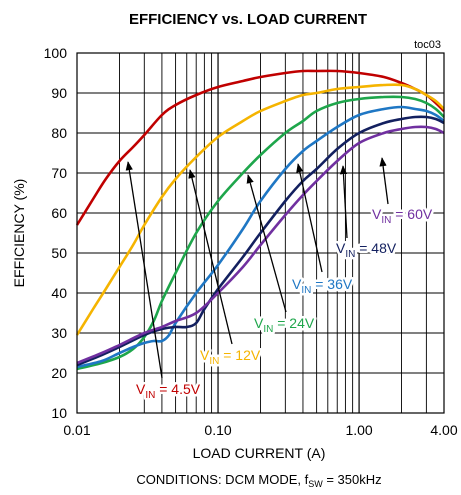 The height and width of the screenshot is (495, 461). Describe the element at coordinates (59, 173) in the screenshot. I see `y-tick-label: 70` at that location.